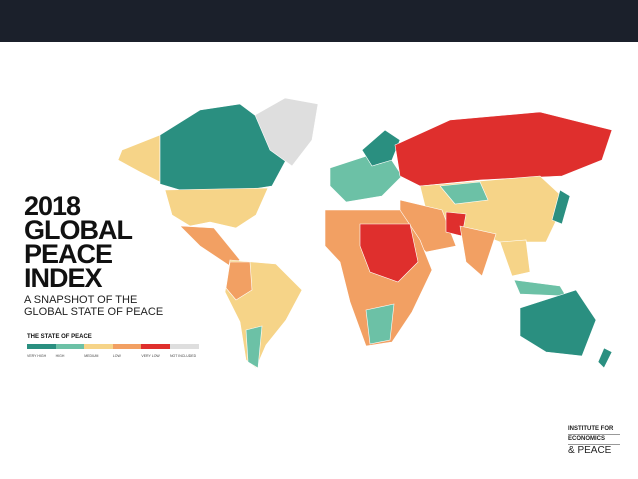  What do you see at coordinates (184, 351) in the screenshot?
I see `legend-item: NOT INCLUDED` at bounding box center [184, 351].